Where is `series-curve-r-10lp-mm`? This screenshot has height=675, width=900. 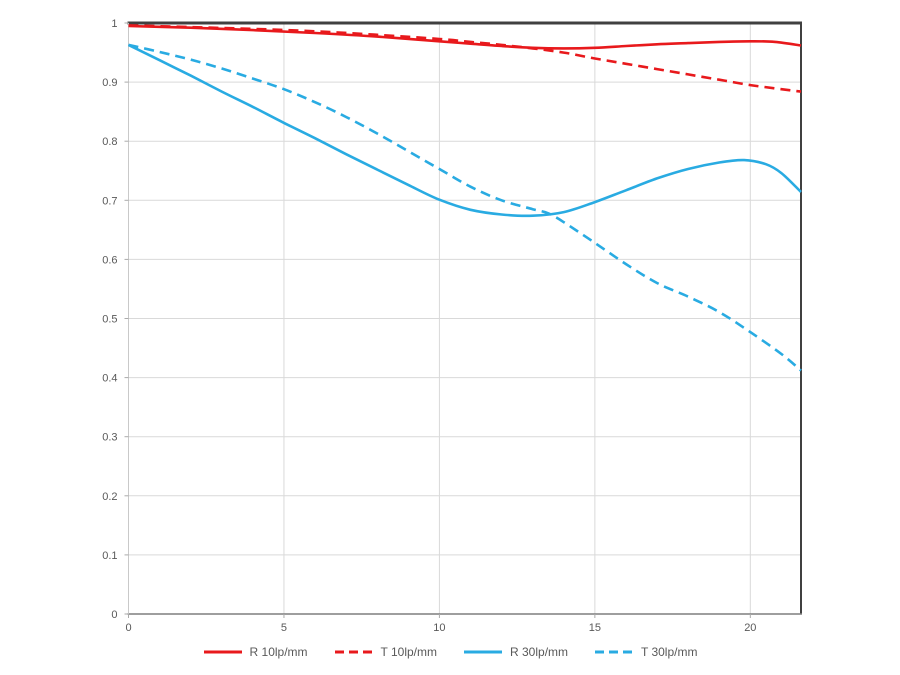 series-curve-r-10lp-mm is located at coordinates (465, 37).